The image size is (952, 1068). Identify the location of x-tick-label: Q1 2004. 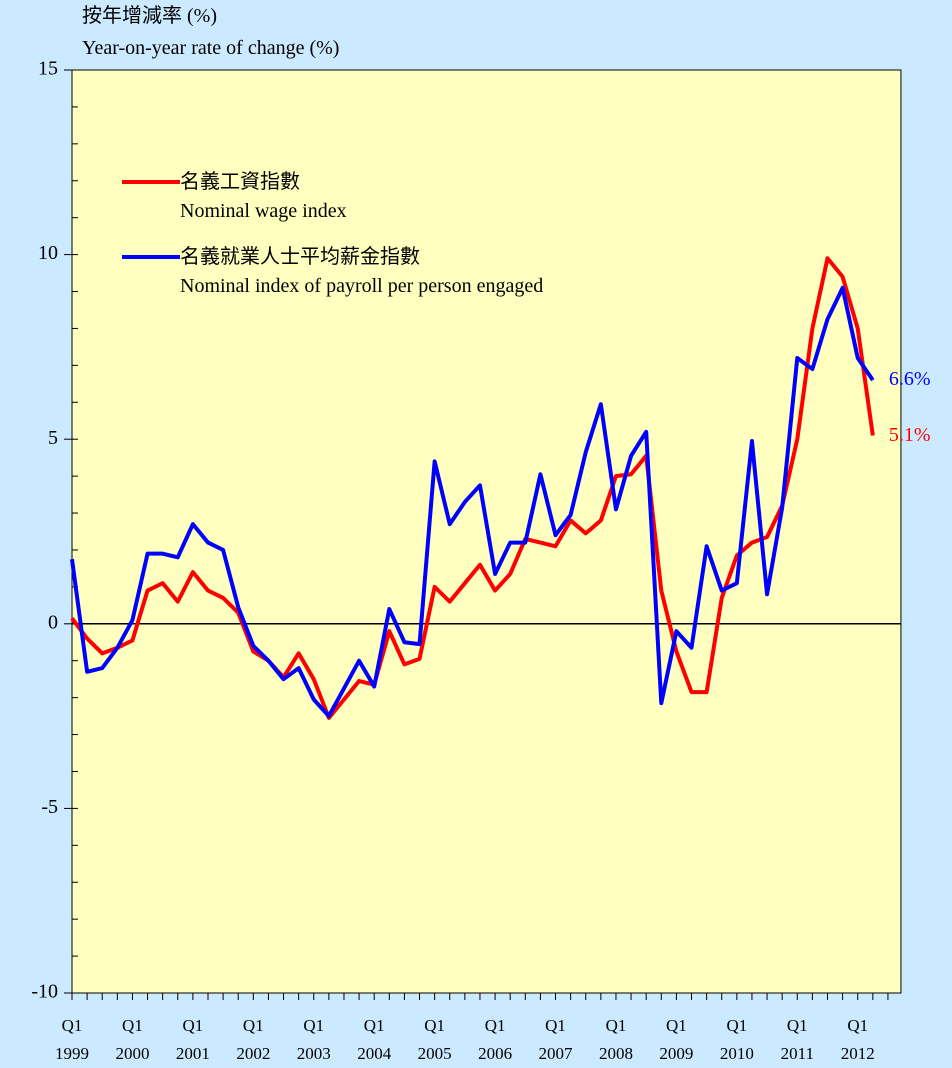
(374, 1039).